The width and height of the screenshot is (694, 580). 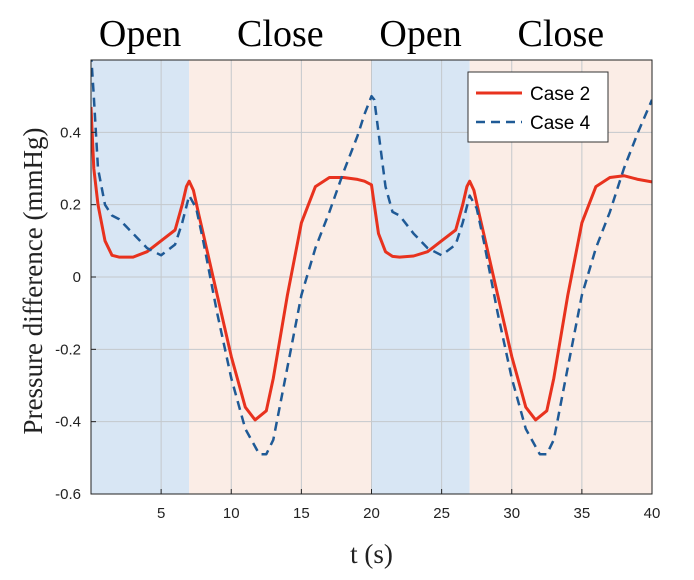 What do you see at coordinates (441, 513) in the screenshot?
I see `x-tick-label: 25` at bounding box center [441, 513].